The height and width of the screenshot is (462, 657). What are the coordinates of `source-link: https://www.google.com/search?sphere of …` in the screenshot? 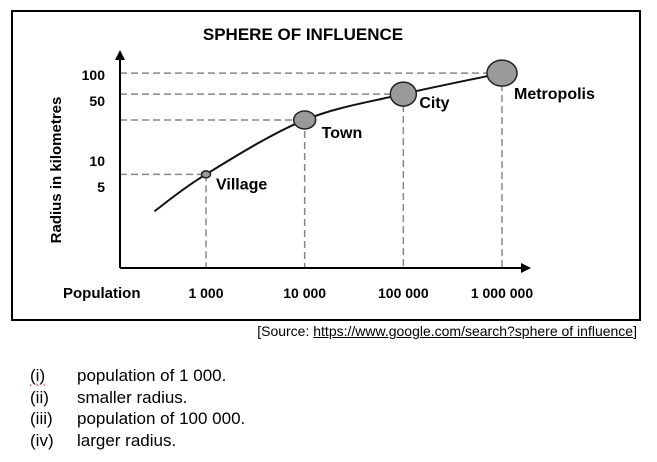 It's located at (473, 331).